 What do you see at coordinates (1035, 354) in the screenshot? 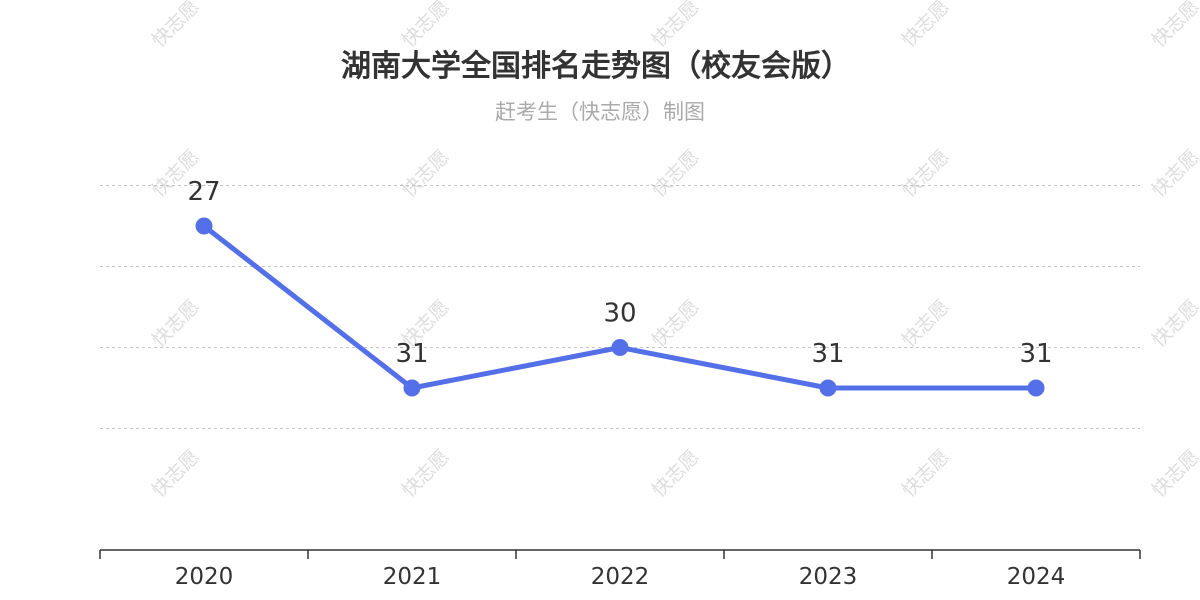
I see `data-label-2024: 31` at bounding box center [1035, 354].